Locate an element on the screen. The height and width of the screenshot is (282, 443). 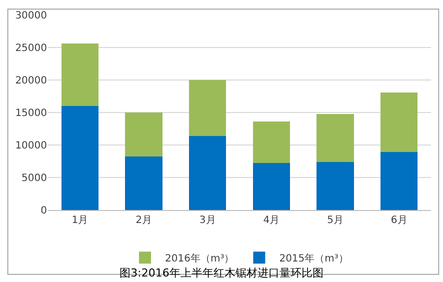
y-tick-label: 5000 is located at coordinates (34, 178).